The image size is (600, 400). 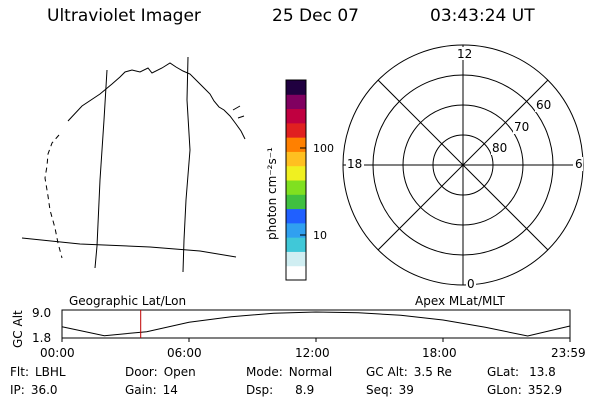 I want to click on glat-label: GLat:, so click(x=503, y=372).